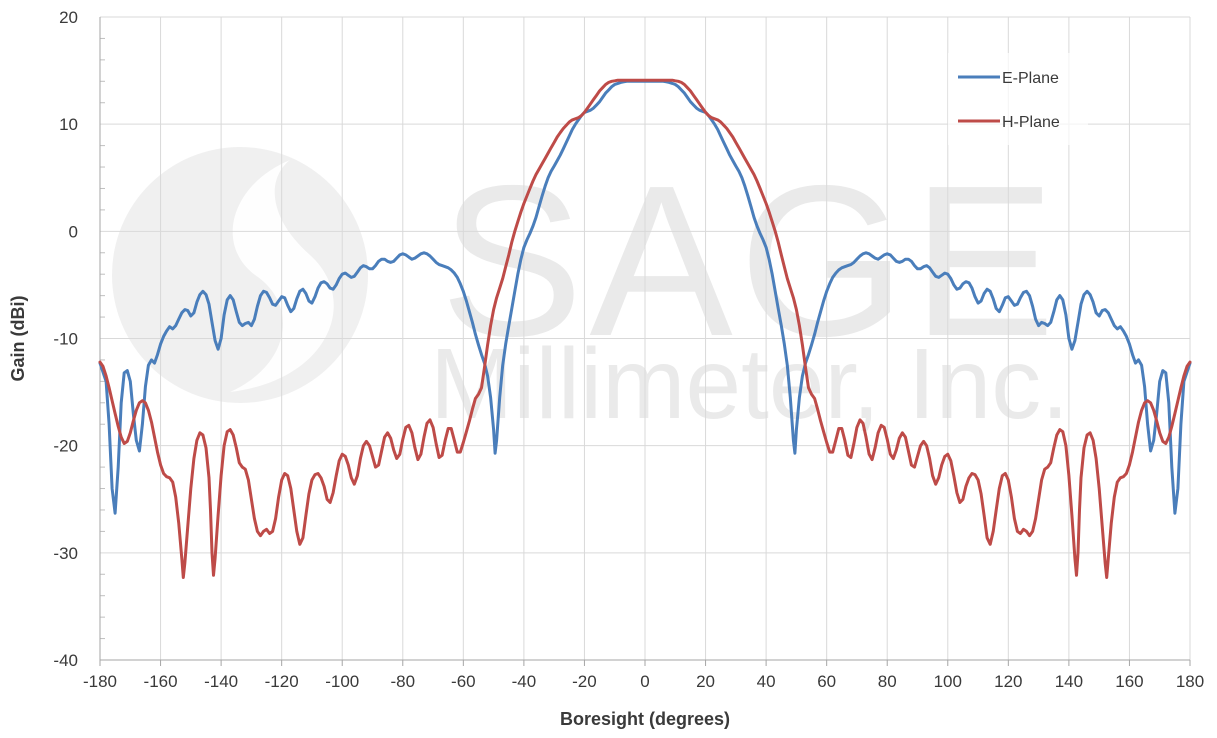 The height and width of the screenshot is (738, 1217). I want to click on y-tick-label: 20, so click(68, 17).